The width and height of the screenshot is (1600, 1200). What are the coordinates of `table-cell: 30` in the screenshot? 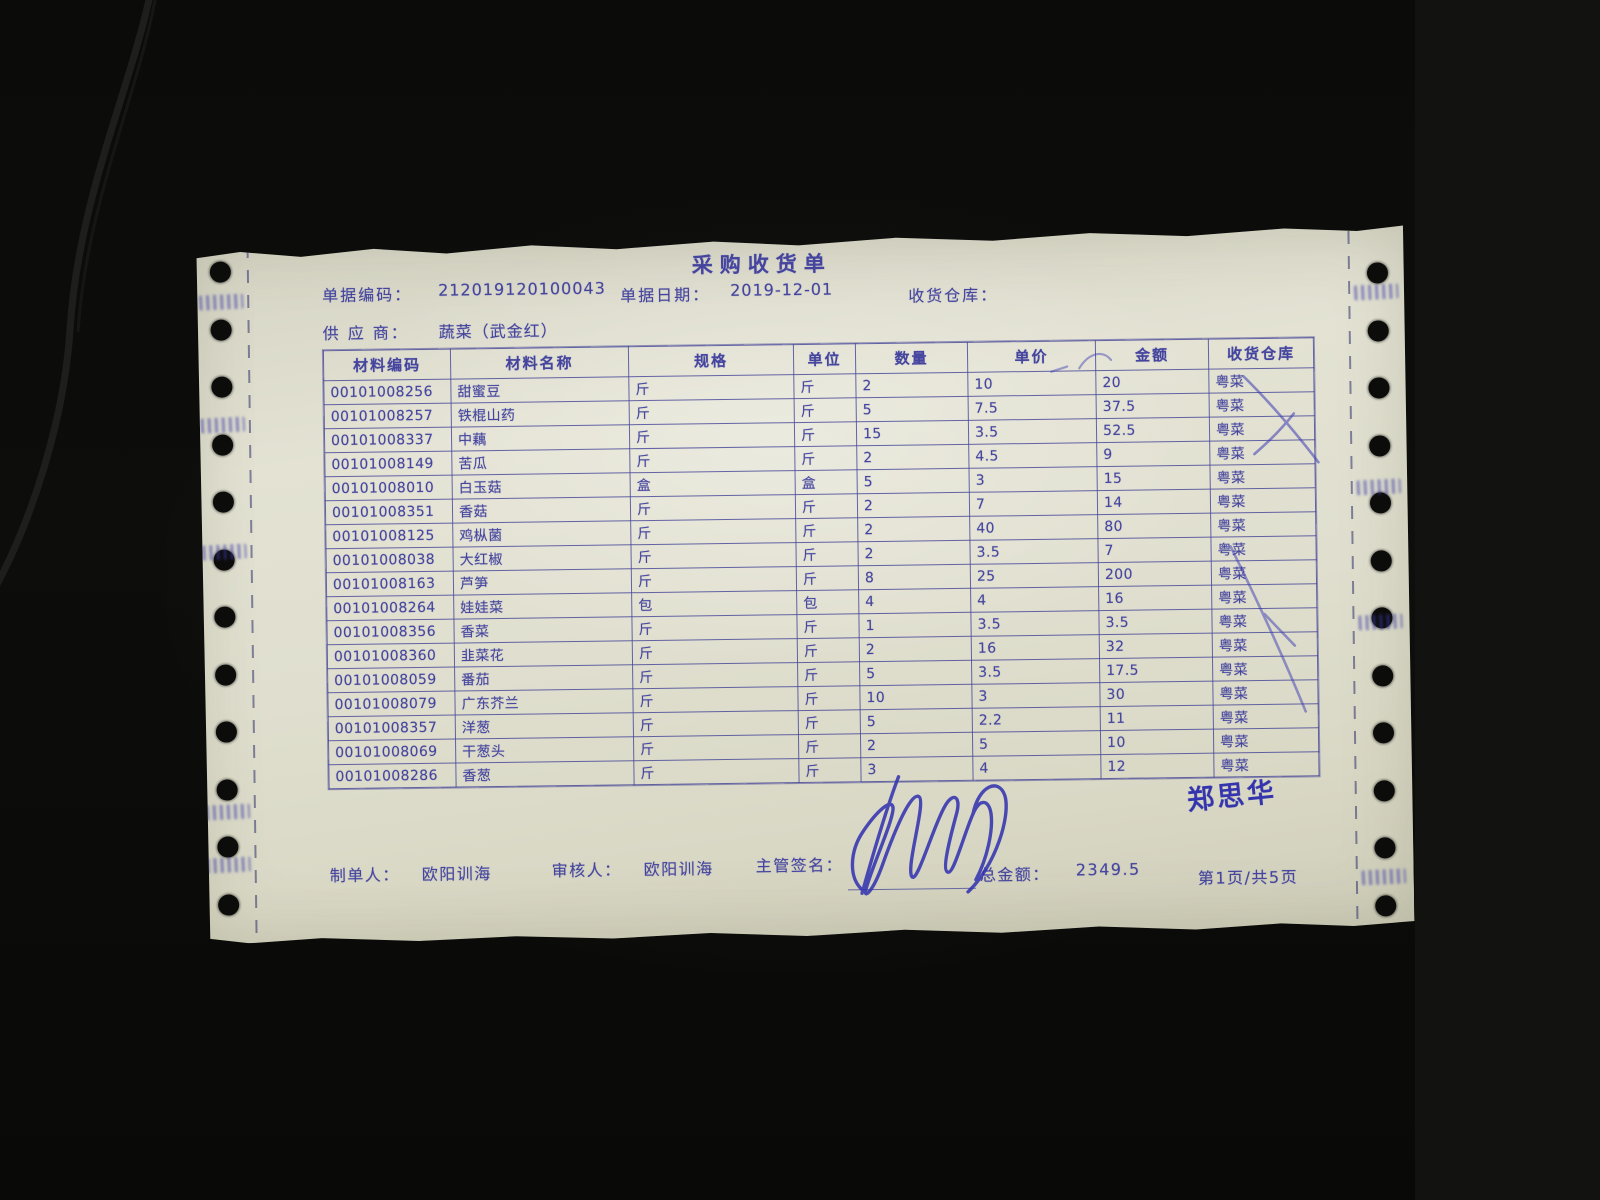 It's located at (1156, 693).